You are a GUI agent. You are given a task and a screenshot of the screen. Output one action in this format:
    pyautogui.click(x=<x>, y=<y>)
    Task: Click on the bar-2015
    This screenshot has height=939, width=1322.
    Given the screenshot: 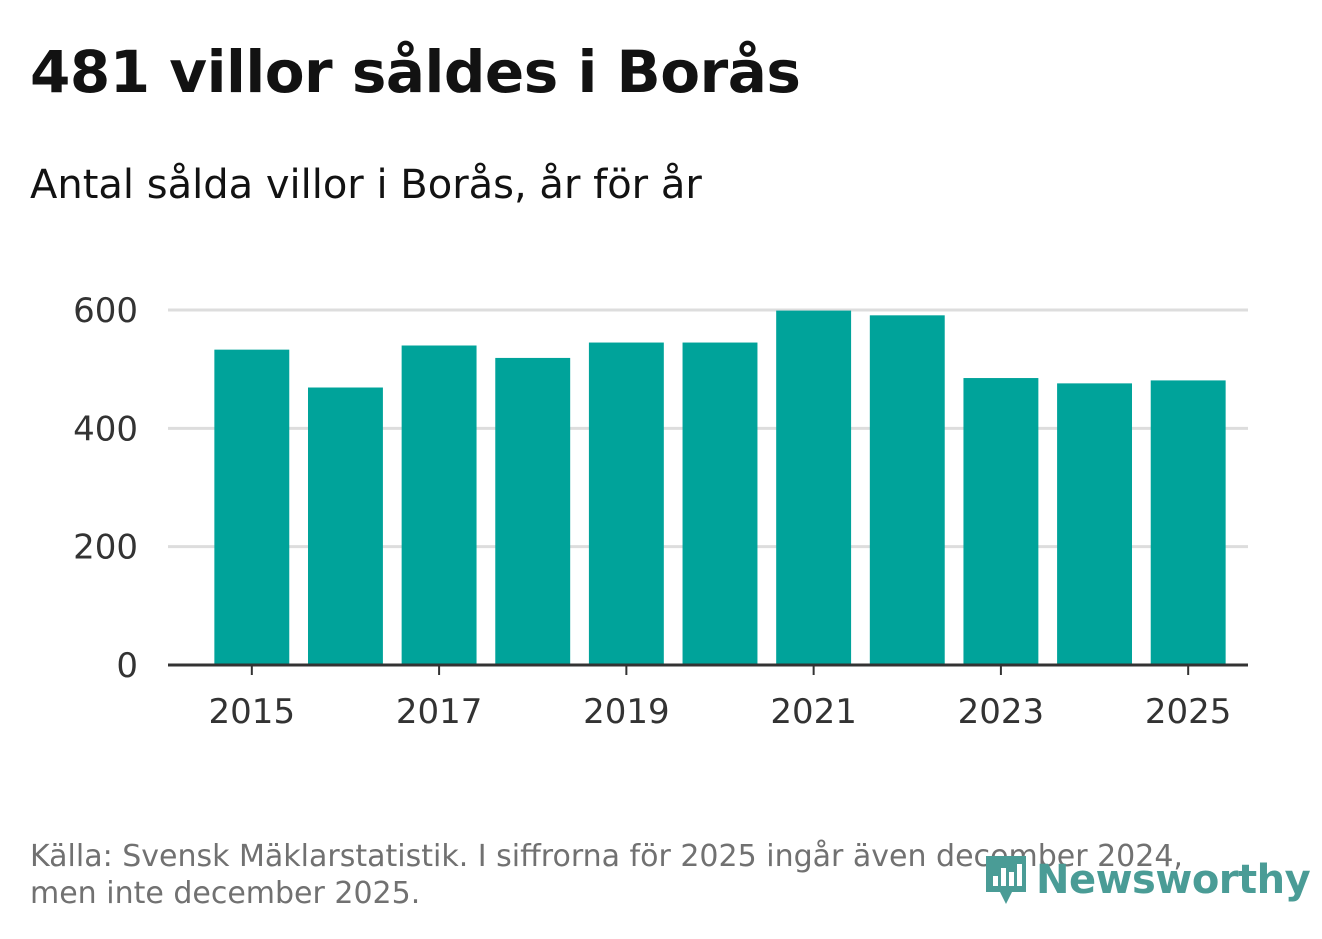 What is the action you would take?
    pyautogui.click(x=252, y=507)
    